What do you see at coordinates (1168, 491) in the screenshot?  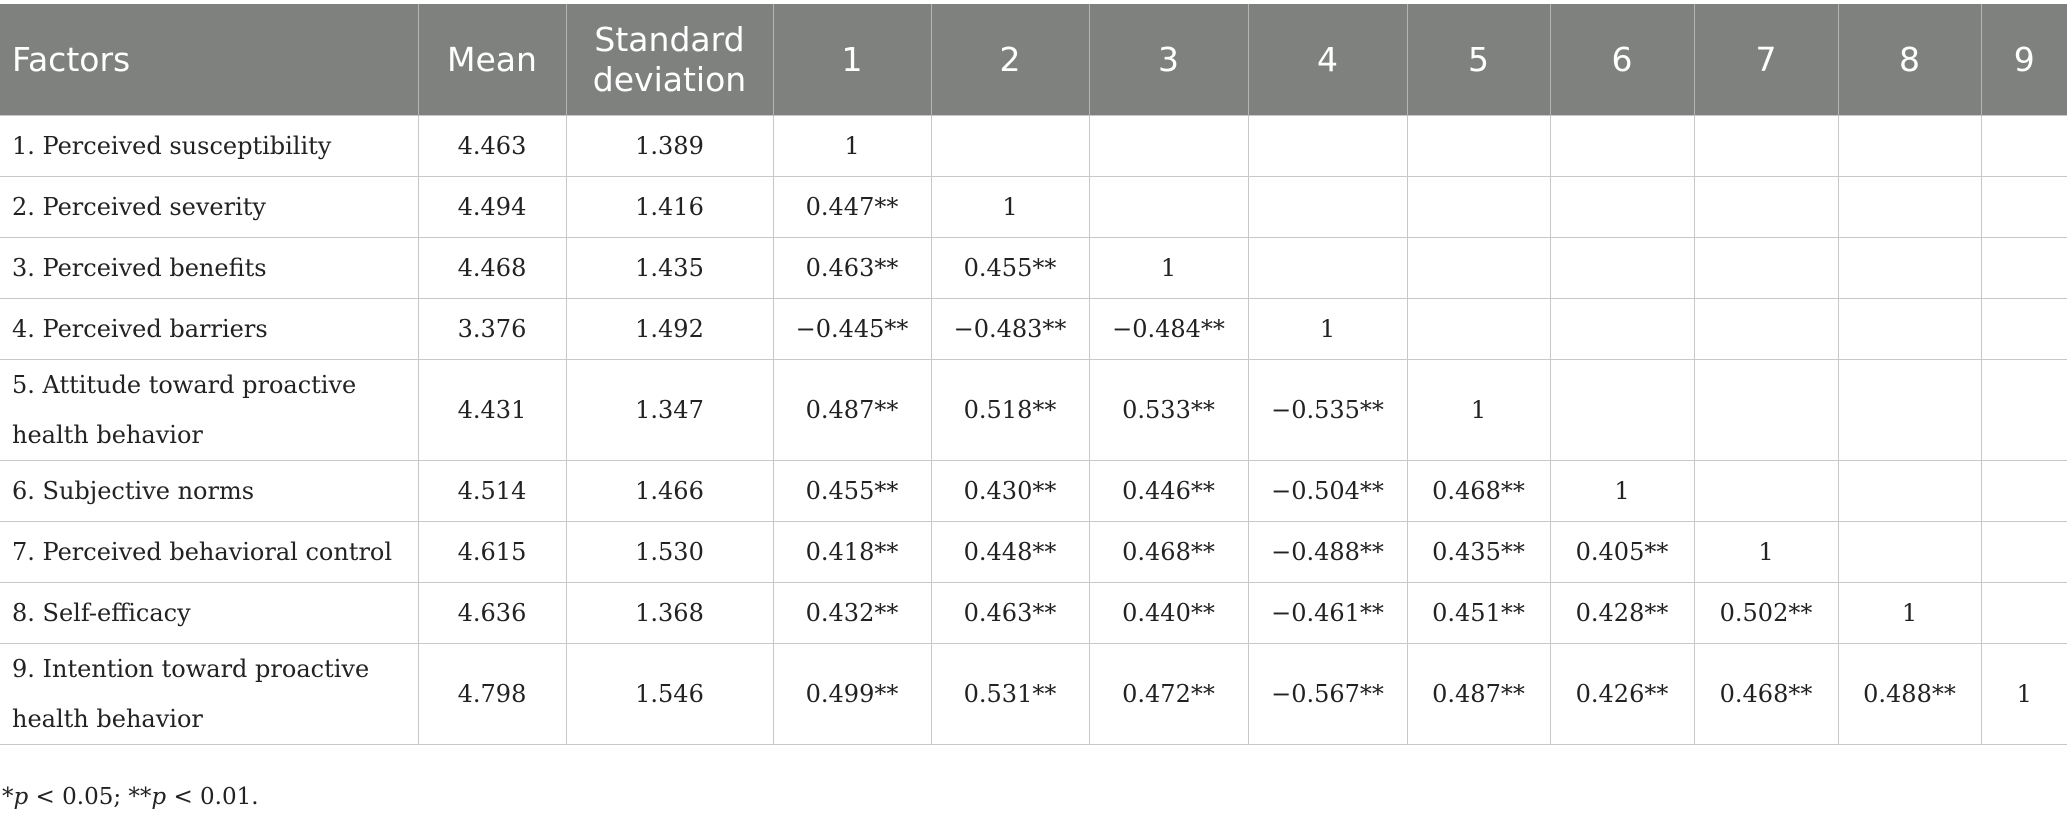 I see `correlation-cell: 0.446**` at bounding box center [1168, 491].